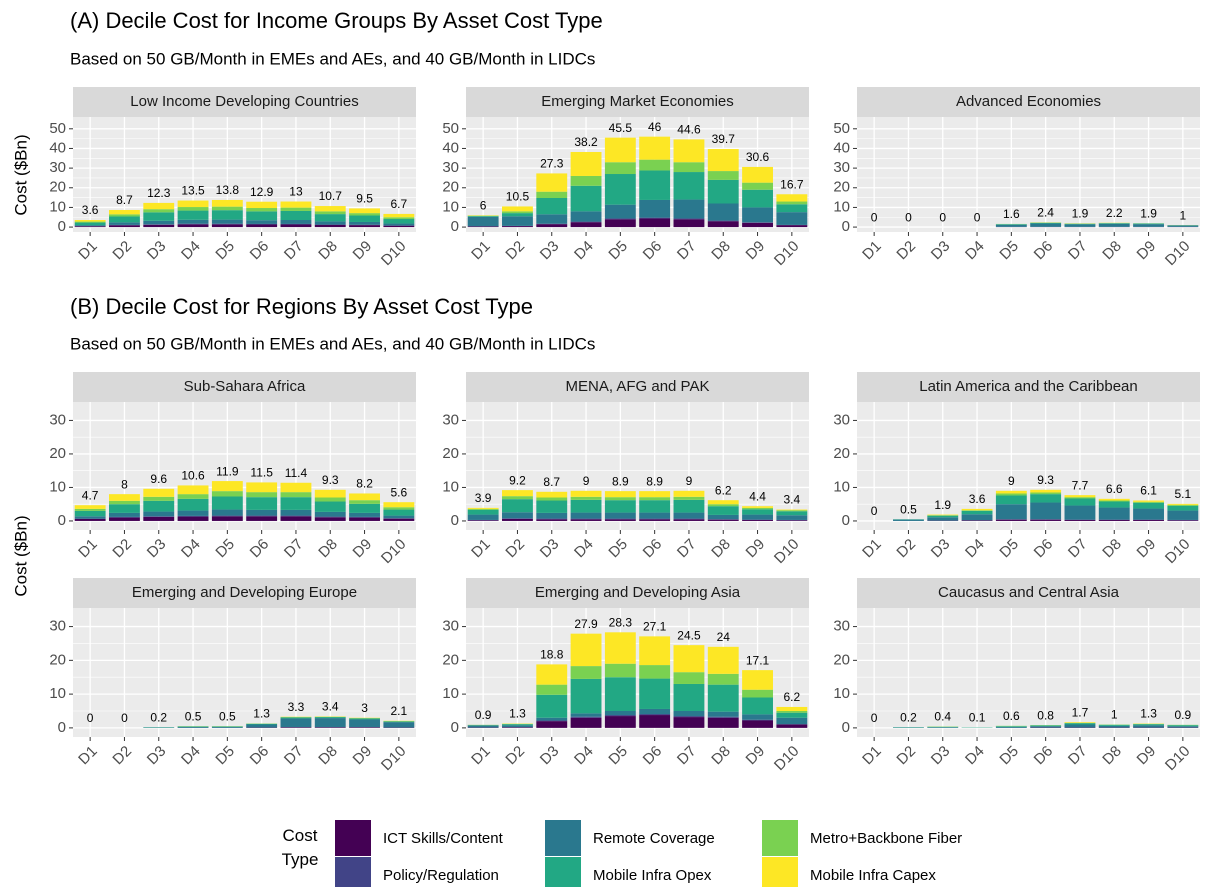  What do you see at coordinates (124, 484) in the screenshot?
I see `total-label: 8` at bounding box center [124, 484].